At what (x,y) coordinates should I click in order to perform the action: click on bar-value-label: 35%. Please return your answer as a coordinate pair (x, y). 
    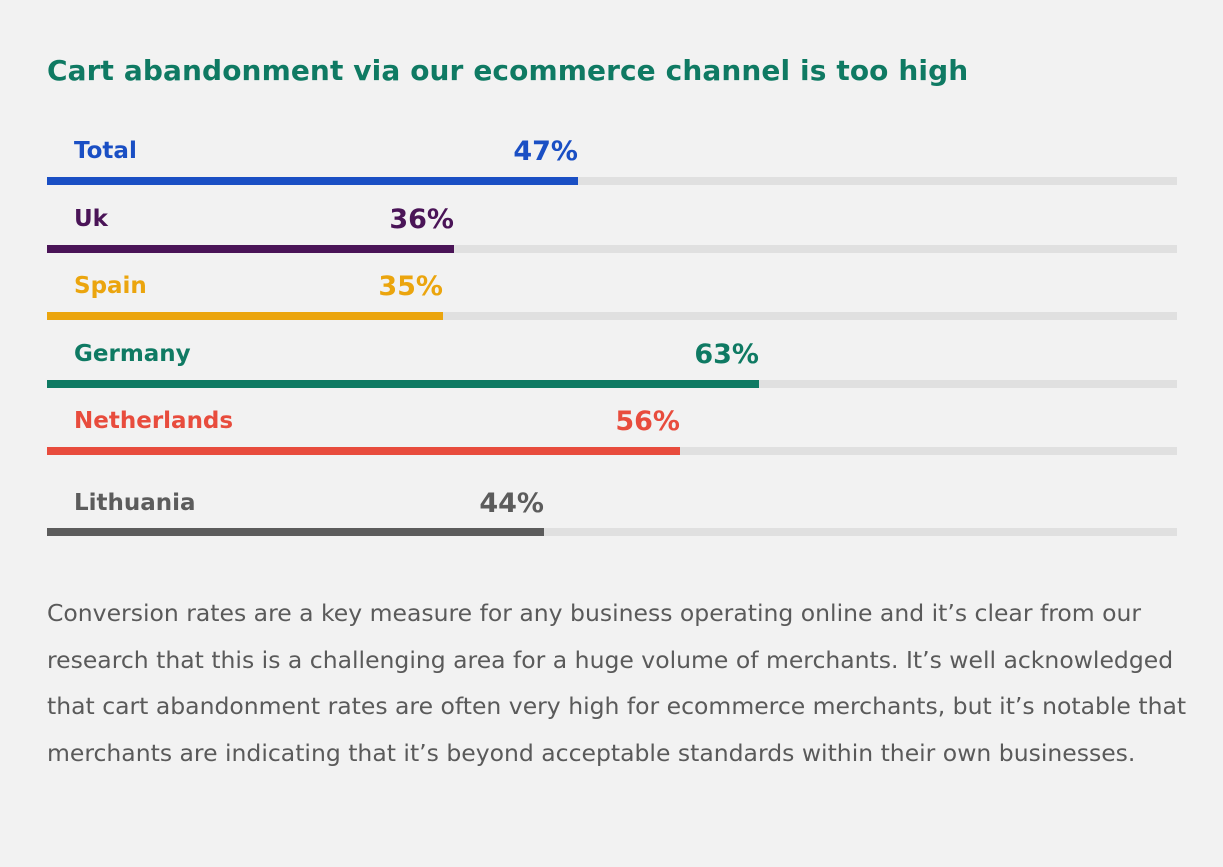
    Looking at the image, I should click on (410, 286).